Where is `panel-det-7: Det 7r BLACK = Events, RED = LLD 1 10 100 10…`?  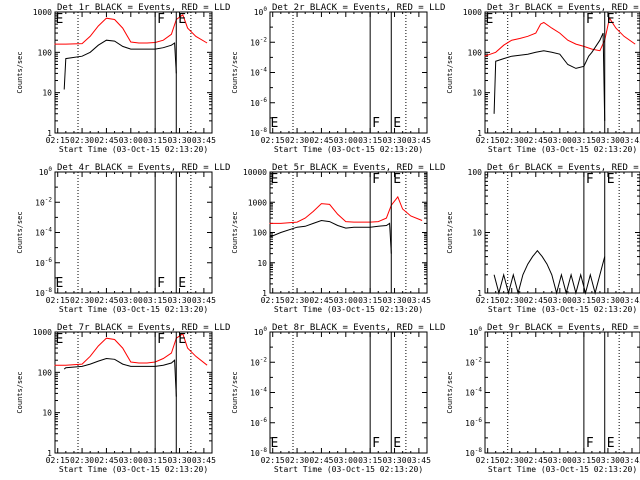
panel-det-7: Det 7r BLACK = Events, RED = LLD 1 10 100 10… is located at coordinates (123, 398).